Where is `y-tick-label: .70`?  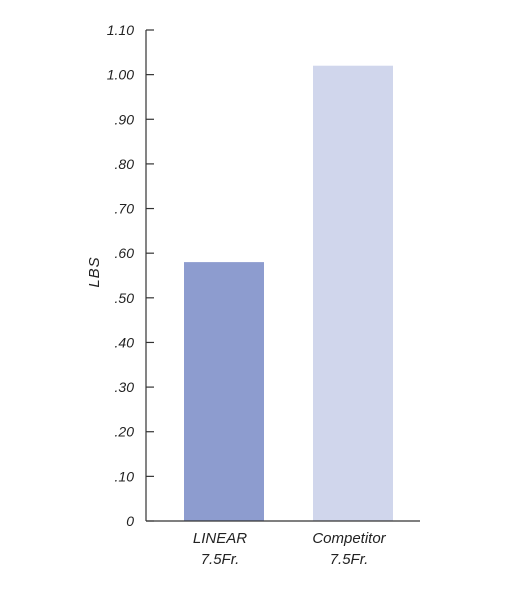 y-tick-label: .70 is located at coordinates (125, 209).